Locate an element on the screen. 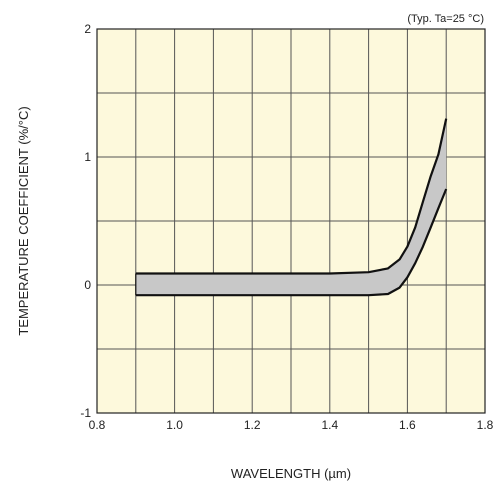 The height and width of the screenshot is (488, 494). y-tick-labels: -1 0 1 2 is located at coordinates (85, 221).